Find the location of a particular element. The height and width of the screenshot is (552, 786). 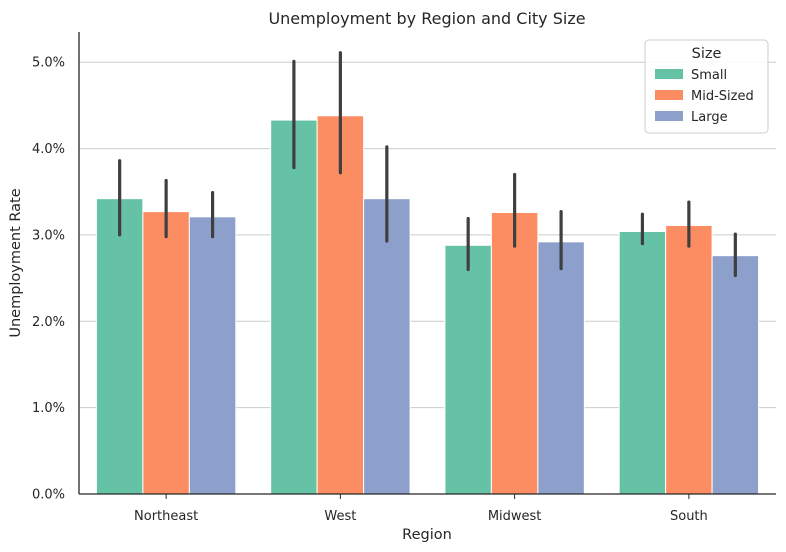

x-tick-label: Midwest is located at coordinates (515, 516).